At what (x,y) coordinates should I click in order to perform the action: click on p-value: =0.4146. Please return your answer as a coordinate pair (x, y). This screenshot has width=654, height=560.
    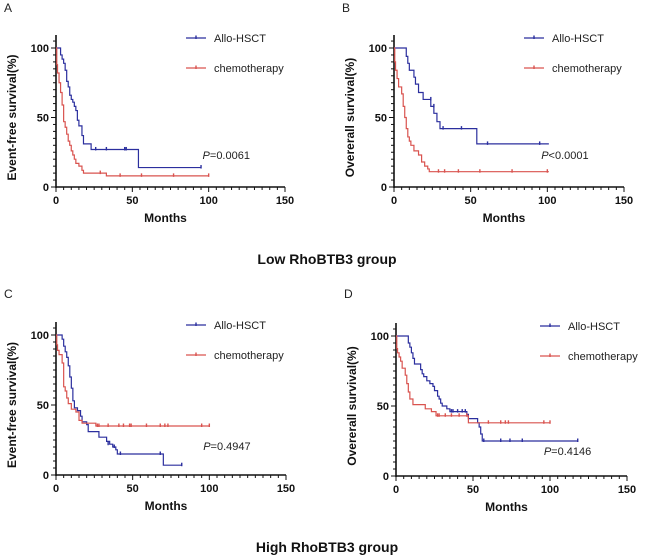
    Looking at the image, I should click on (571, 452).